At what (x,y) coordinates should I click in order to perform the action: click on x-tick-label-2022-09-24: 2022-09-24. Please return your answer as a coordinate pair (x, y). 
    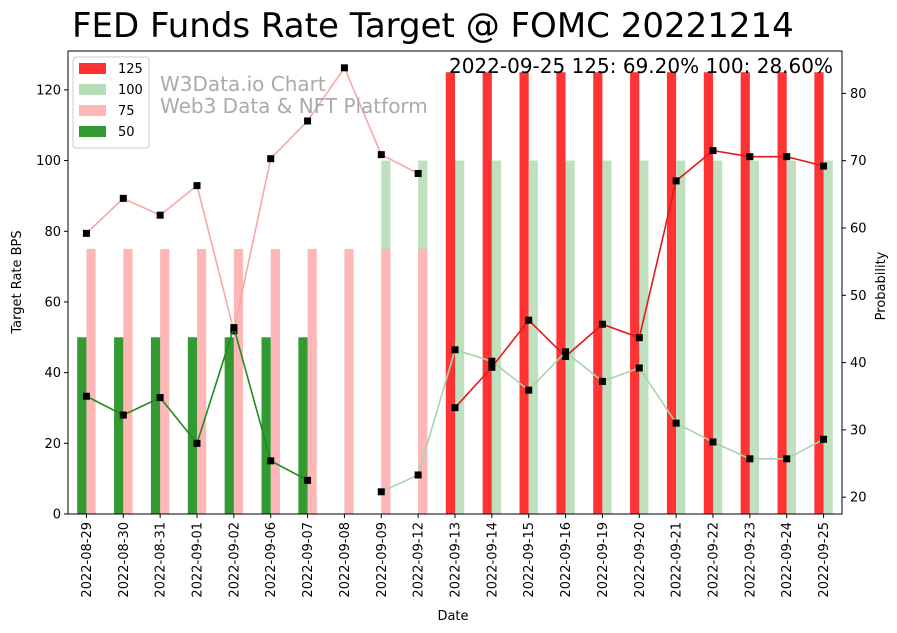
    Looking at the image, I should click on (787, 560).